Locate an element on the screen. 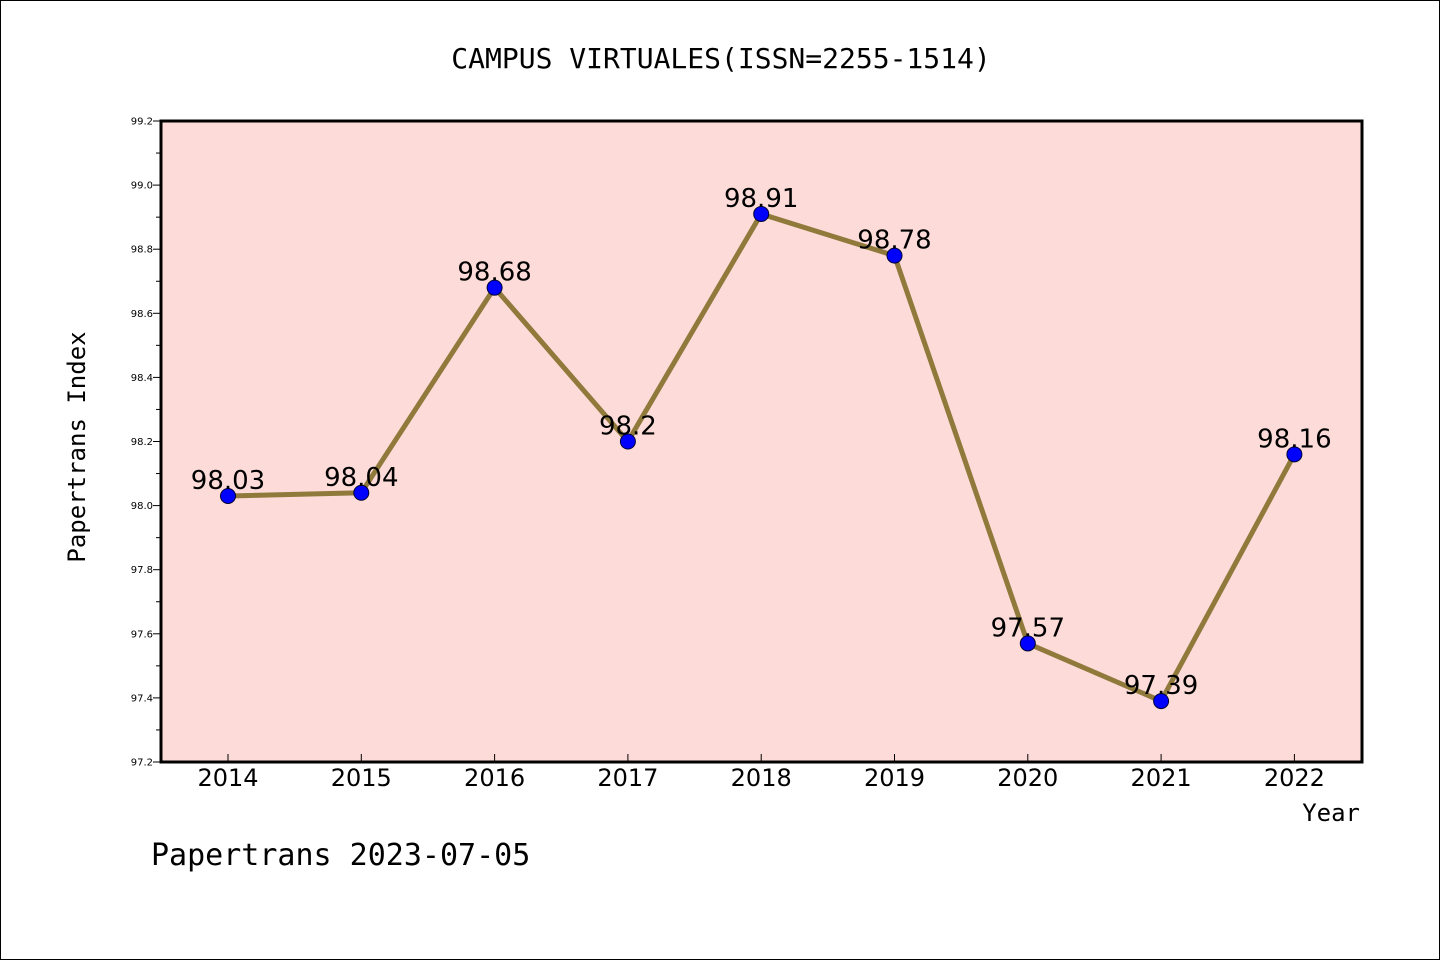 The width and height of the screenshot is (1440, 961). x-tick-label: 2014 is located at coordinates (227, 778).